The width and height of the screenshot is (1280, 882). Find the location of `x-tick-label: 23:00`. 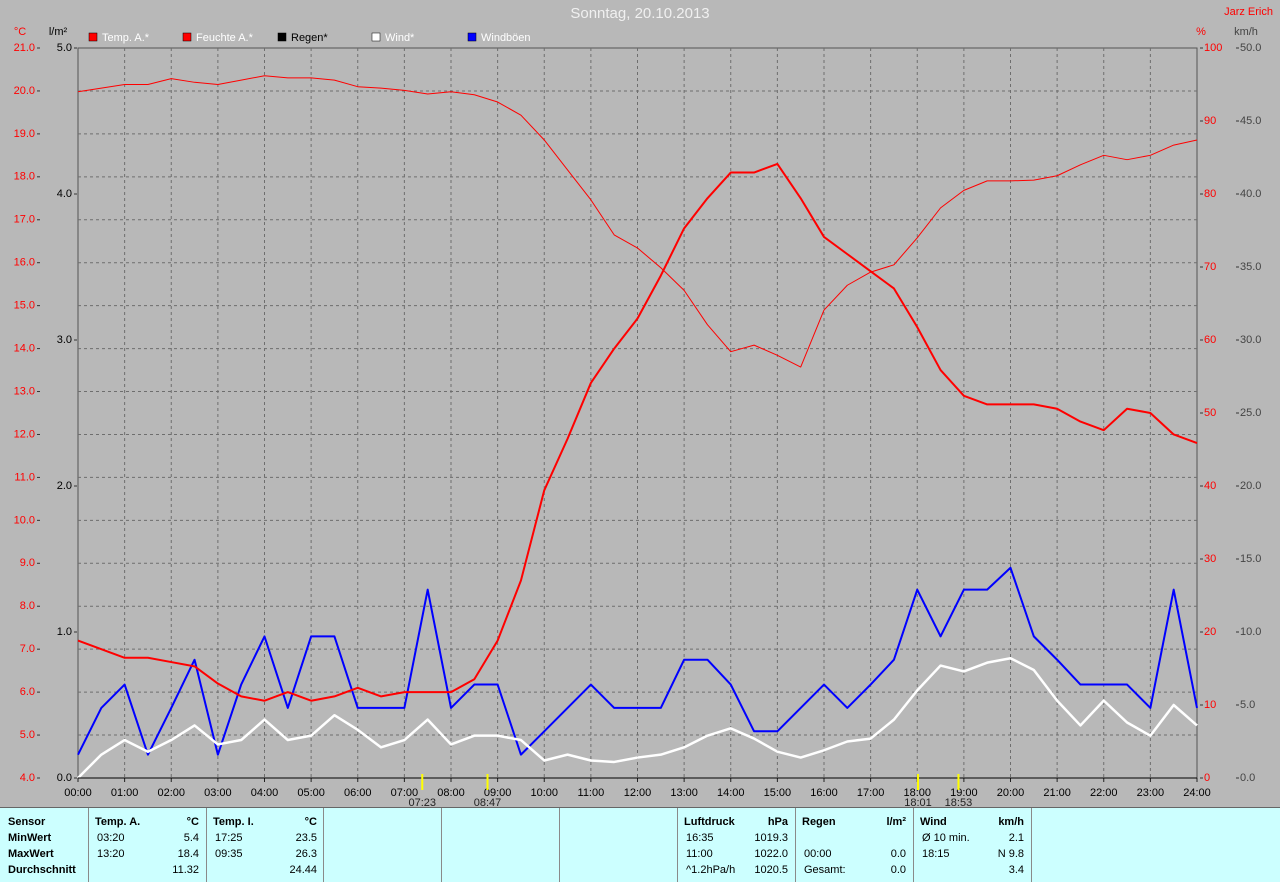

x-tick-label: 23:00 is located at coordinates (1151, 793).